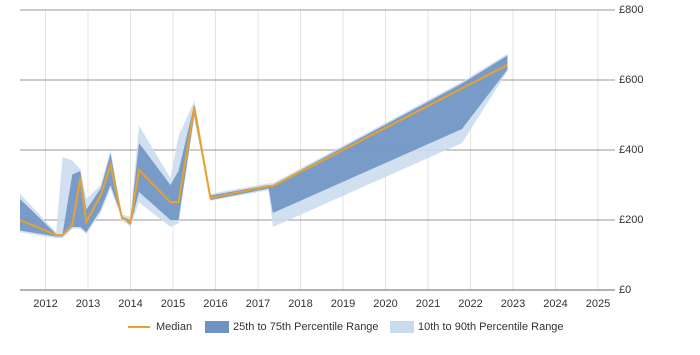 This screenshot has height=355, width=700. Describe the element at coordinates (631, 220) in the screenshot. I see `y-tick-label: £200` at that location.